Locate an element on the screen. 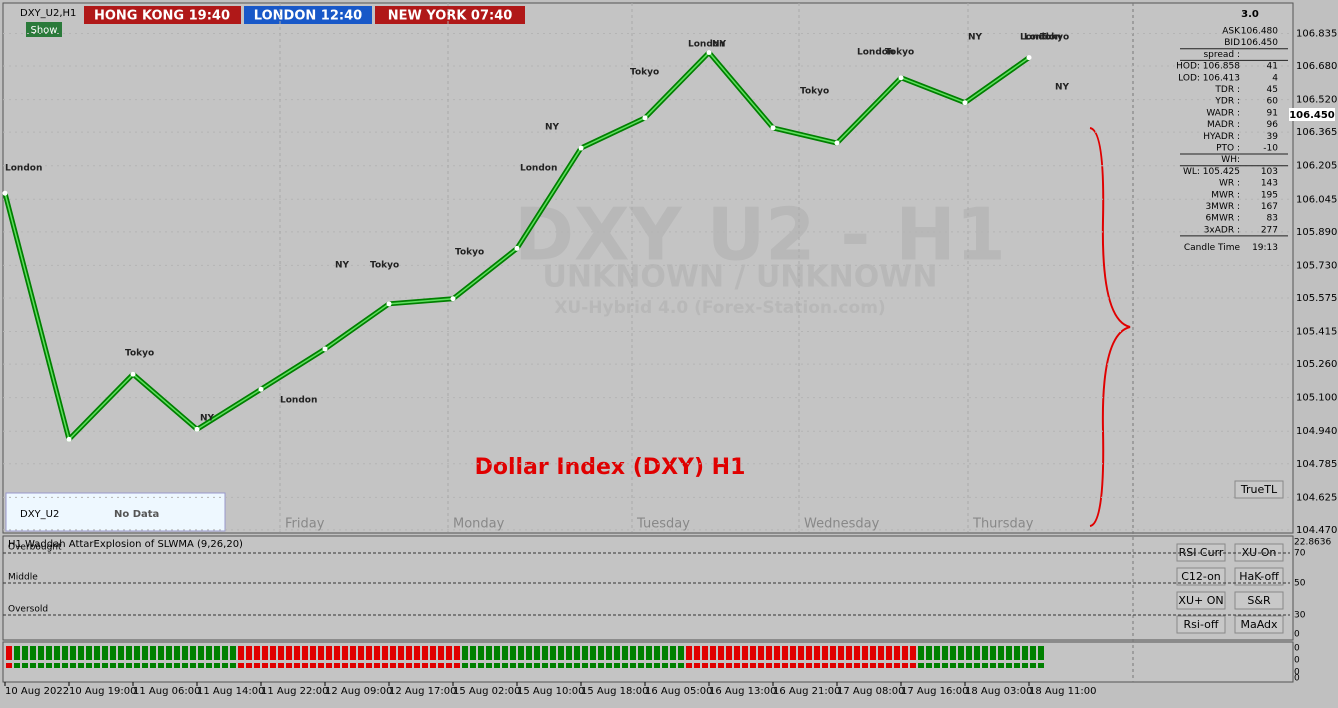 This screenshot has width=1338, height=708. button-label: HaK-off is located at coordinates (1259, 576).